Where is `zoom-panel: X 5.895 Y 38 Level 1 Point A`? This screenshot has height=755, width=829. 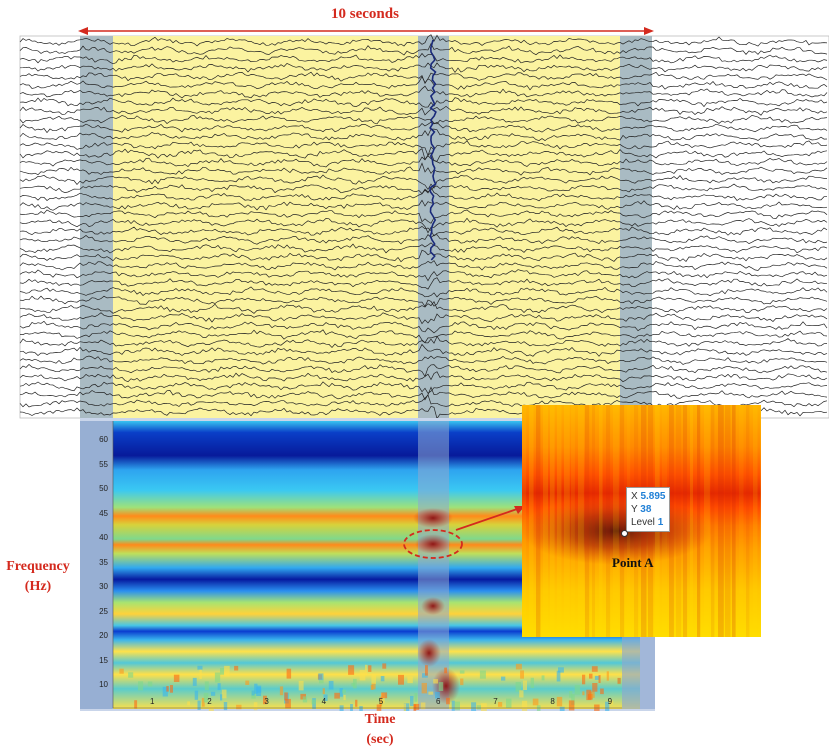
zoom-panel: X 5.895 Y 38 Level 1 Point A is located at coordinates (641, 521).